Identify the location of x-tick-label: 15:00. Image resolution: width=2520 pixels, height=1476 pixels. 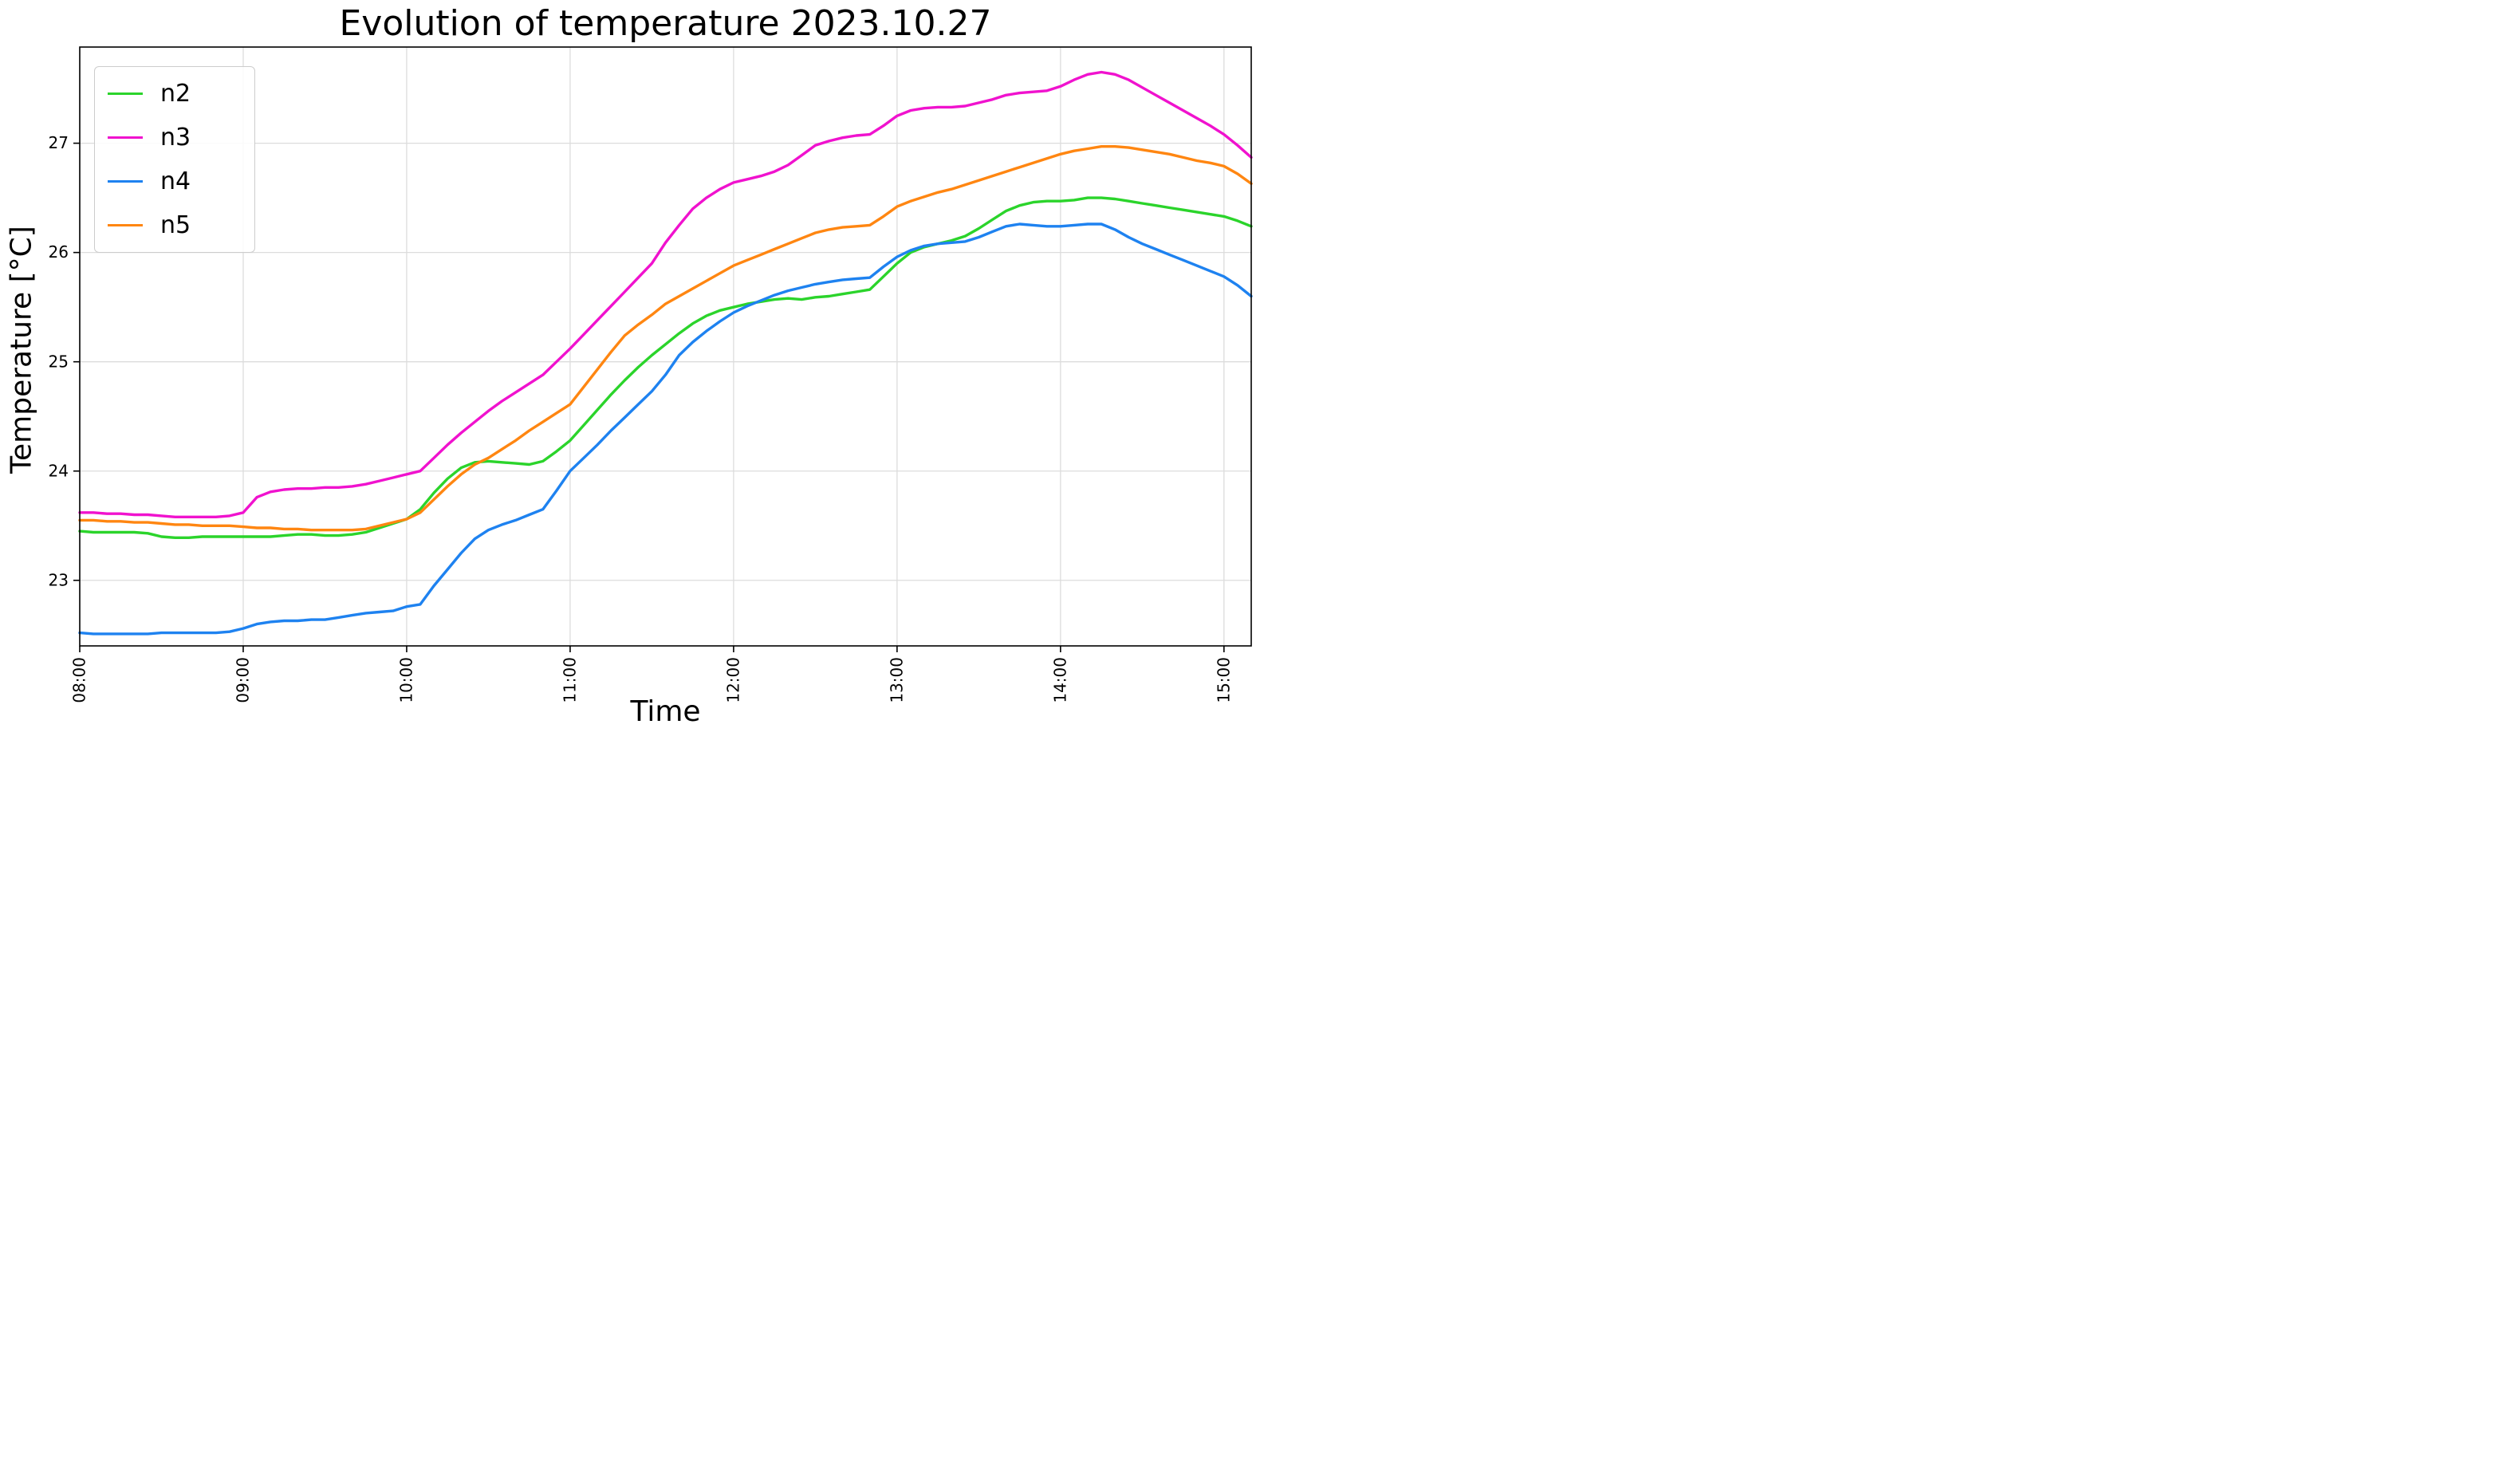
(1223, 680).